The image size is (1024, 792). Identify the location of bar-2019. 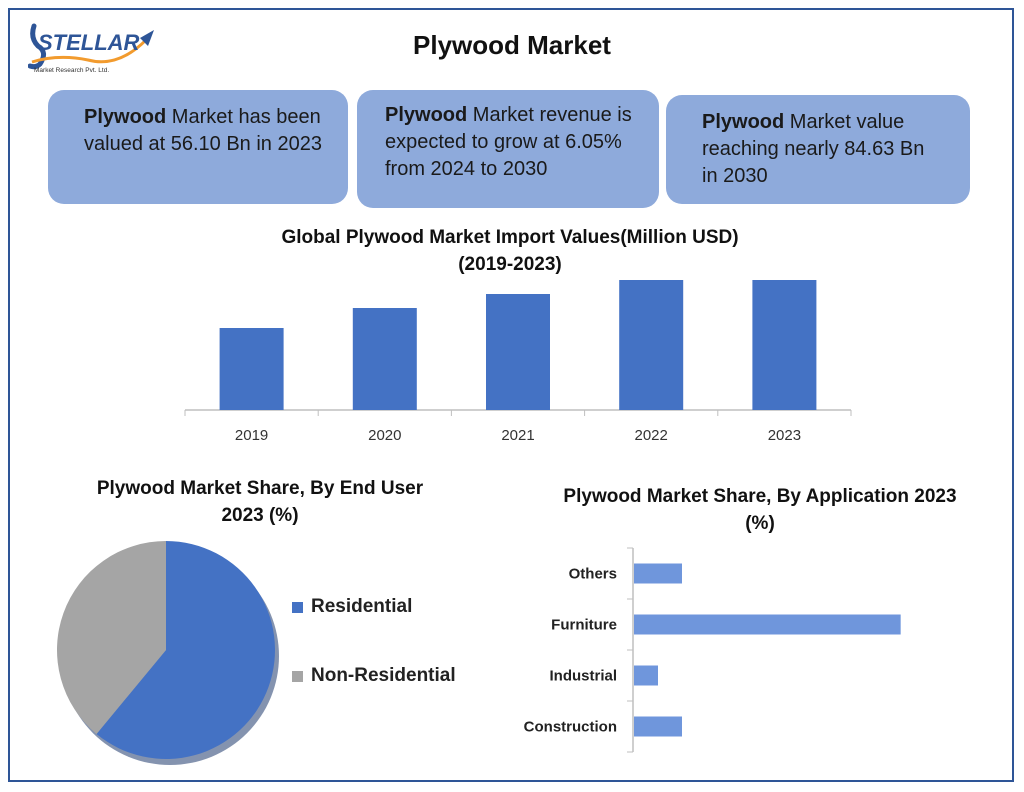
(251, 369).